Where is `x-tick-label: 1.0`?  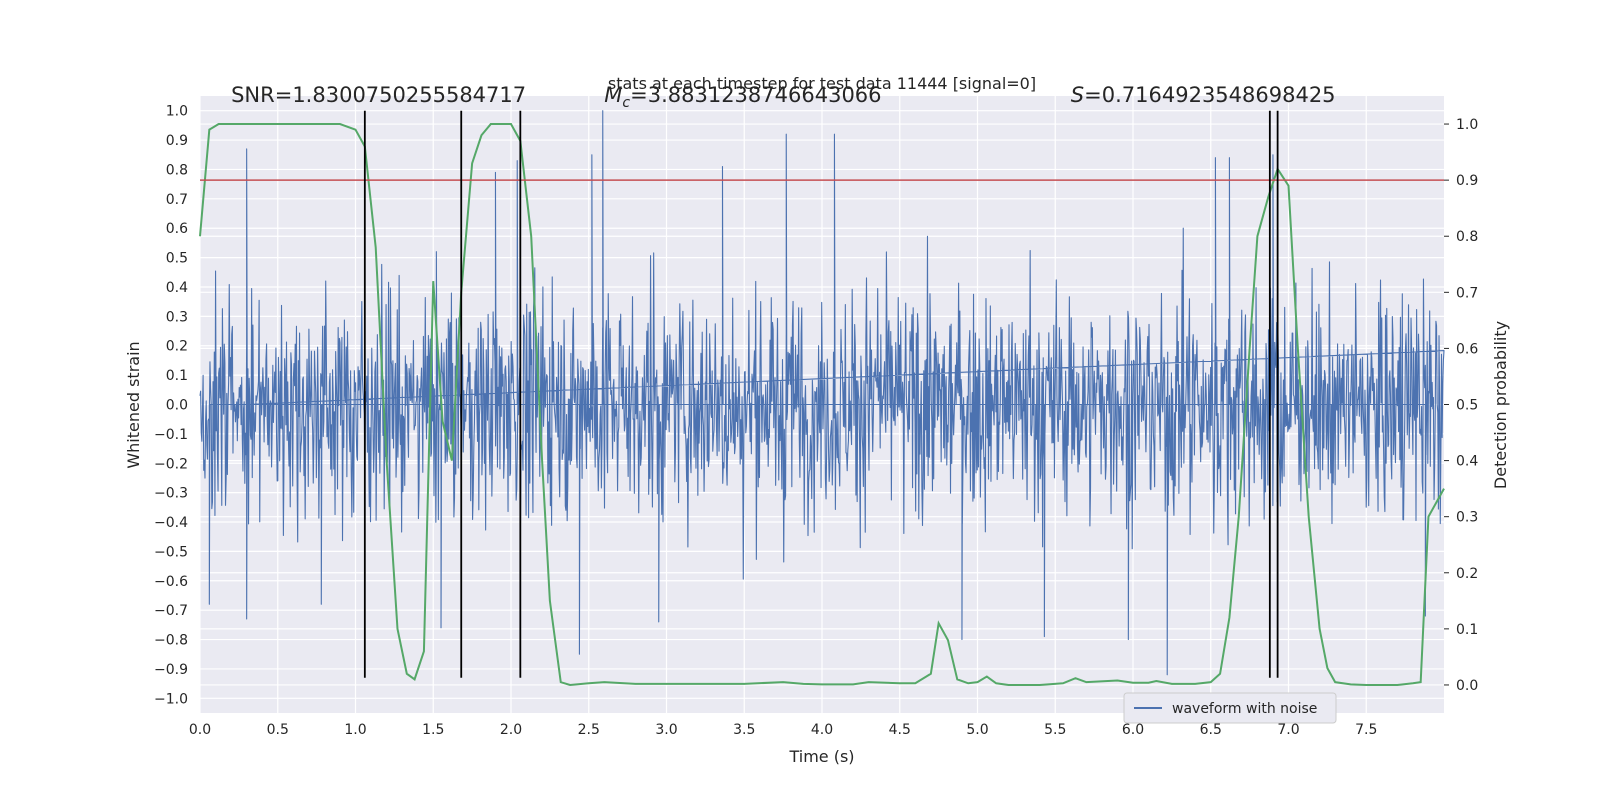 x-tick-label: 1.0 is located at coordinates (355, 730).